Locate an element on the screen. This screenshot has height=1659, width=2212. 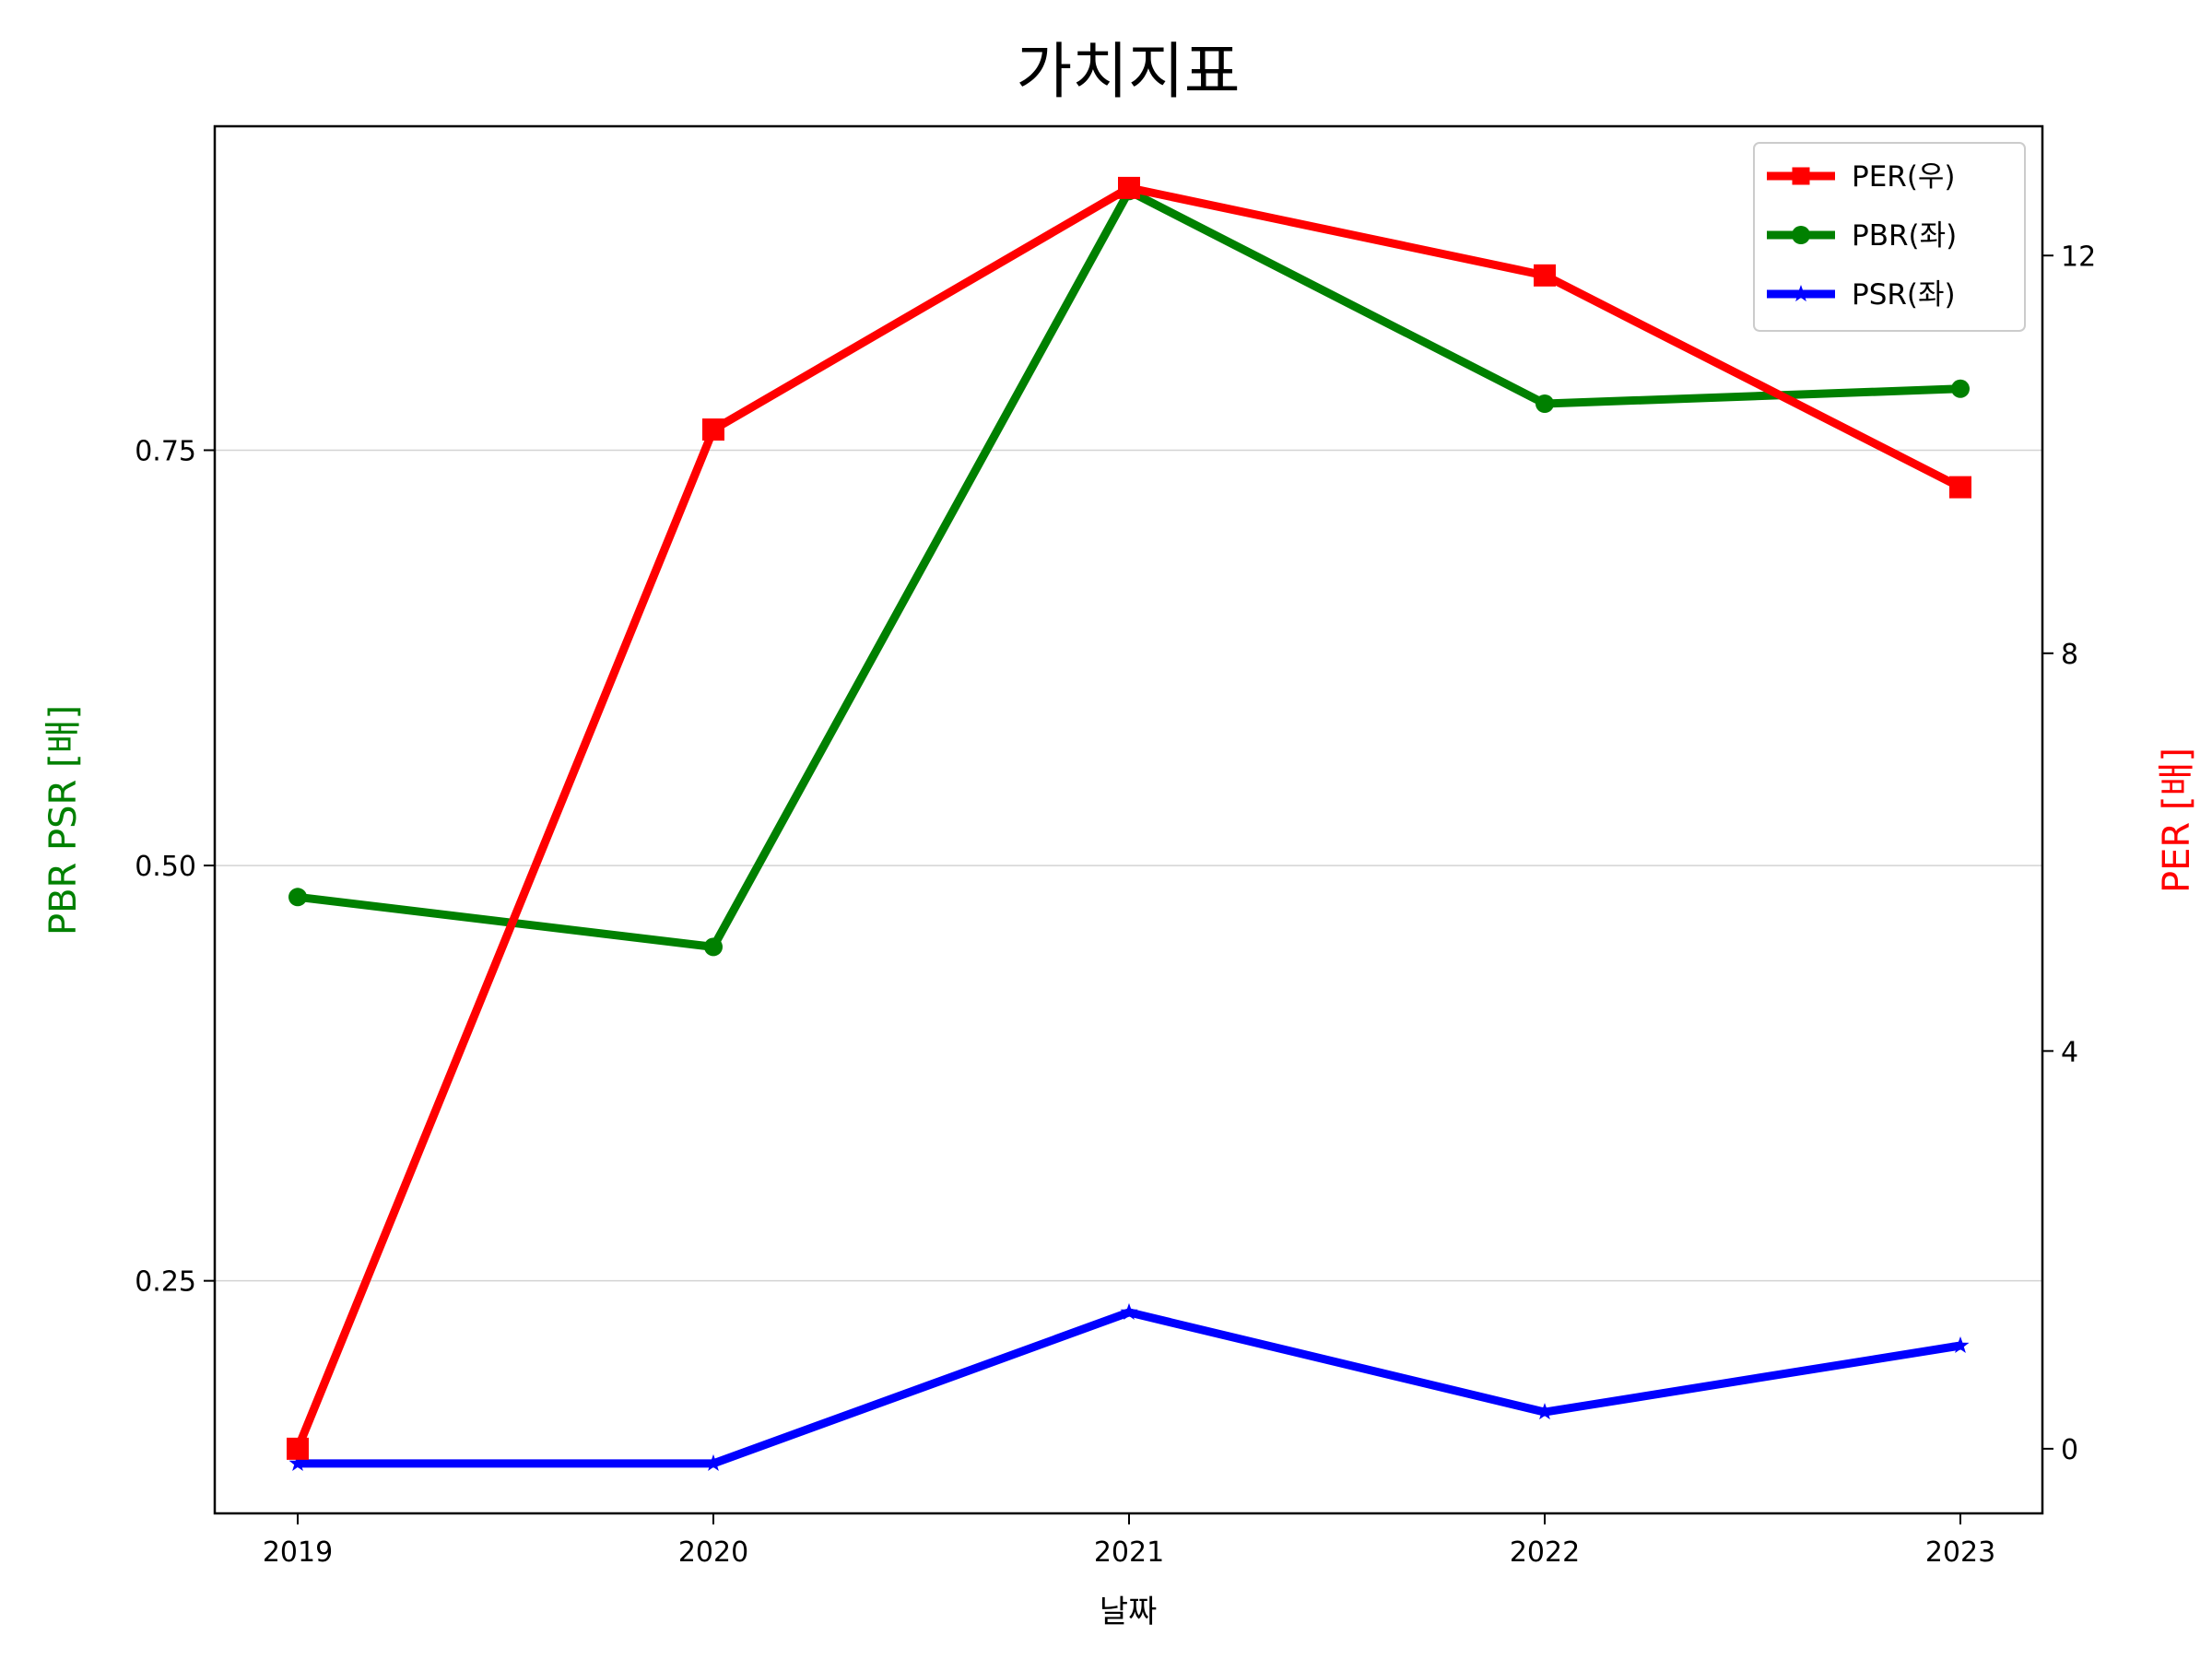
legend-item-0: PER(우) is located at coordinates (1861, 177).